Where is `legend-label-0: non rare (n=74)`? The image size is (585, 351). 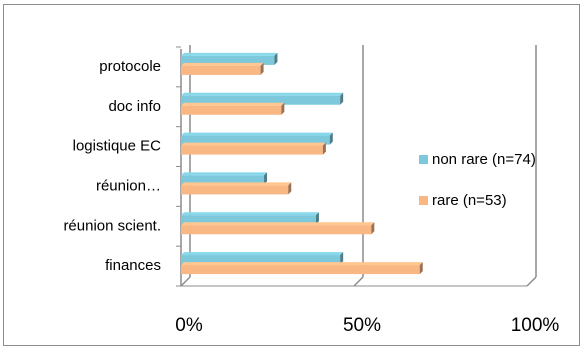 legend-label-0: non rare (n=74) is located at coordinates (484, 159).